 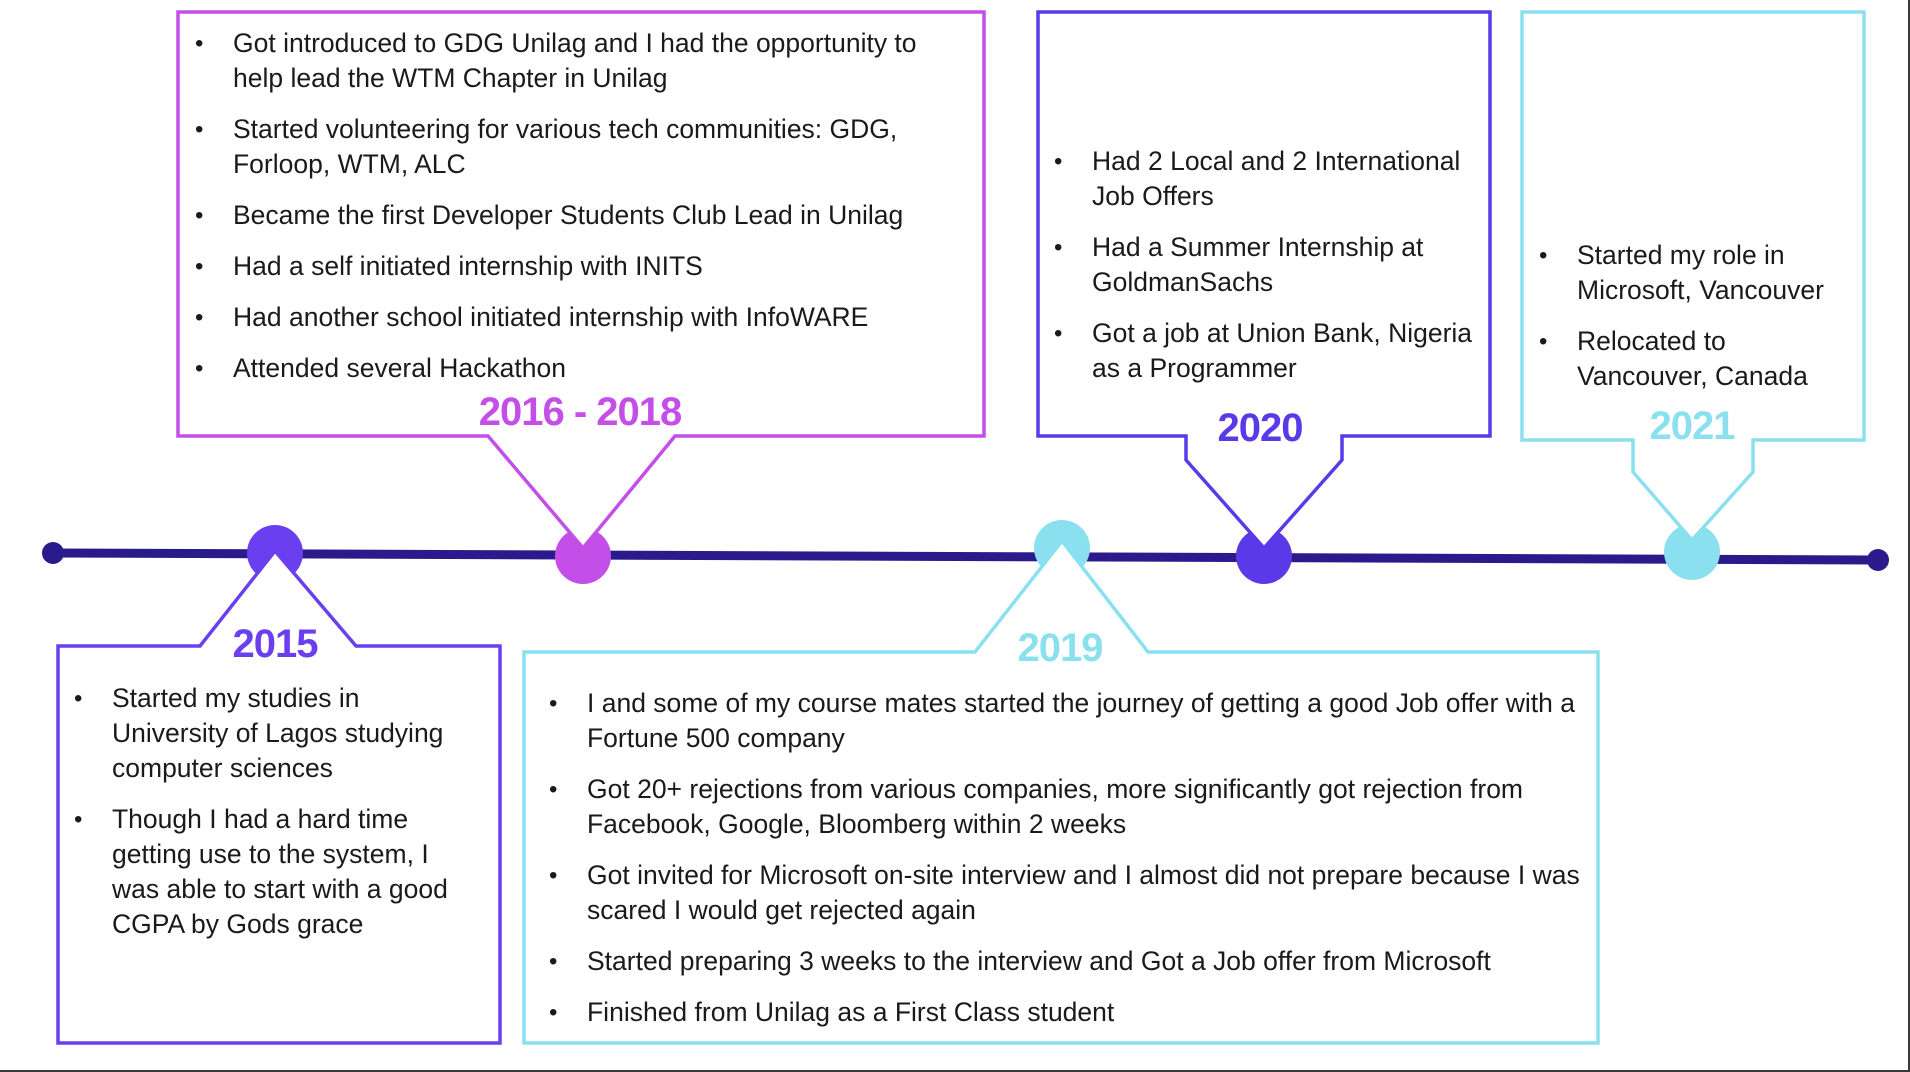 I want to click on milestone-item: Started my role in Microsoft, Vancouver, so click(x=1695, y=273).